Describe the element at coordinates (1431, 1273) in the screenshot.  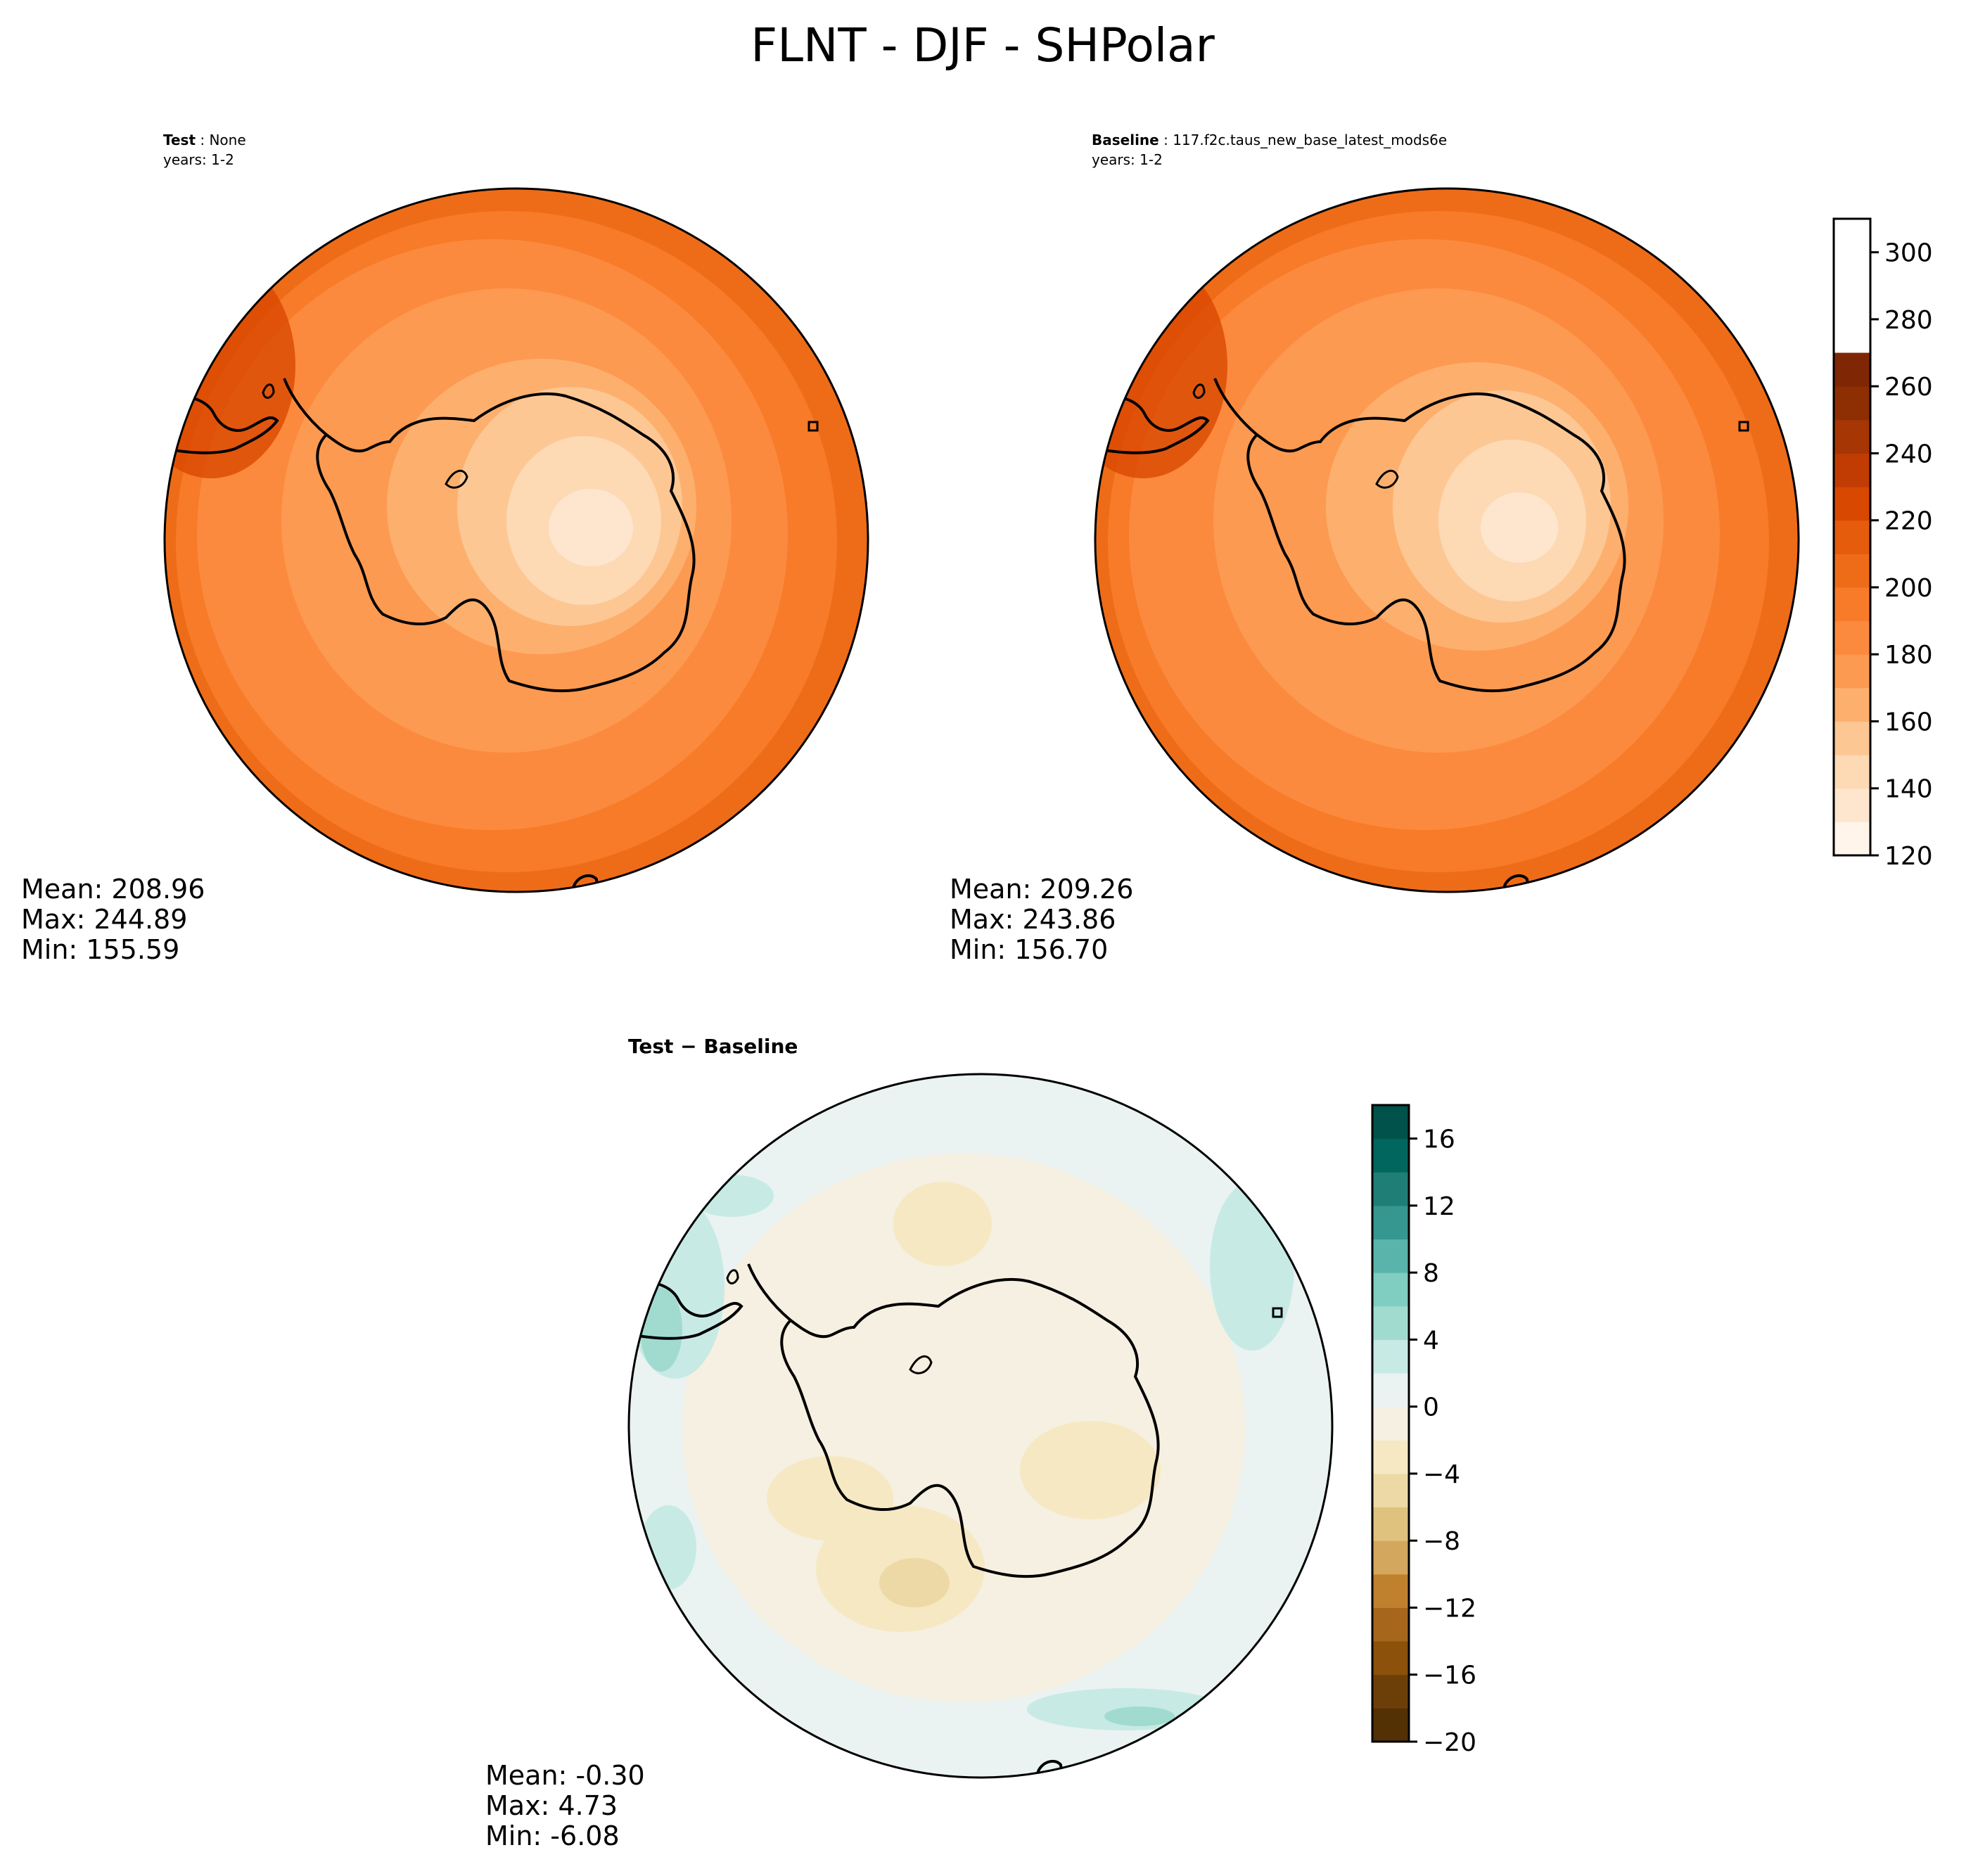
I see `difference-colorbar-tick-label: 8` at that location.